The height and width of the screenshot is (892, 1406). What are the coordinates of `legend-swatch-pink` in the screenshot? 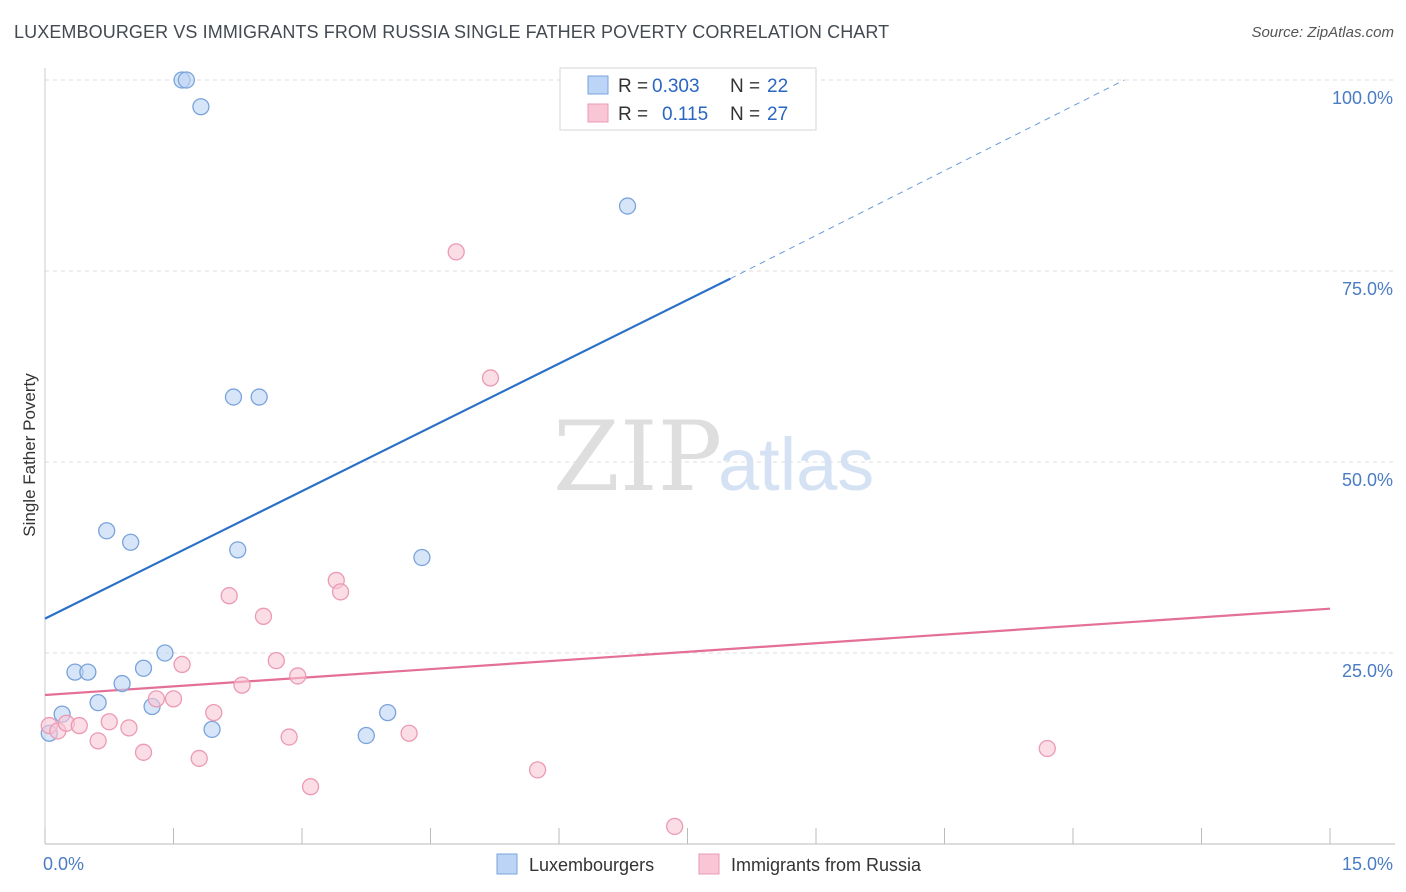 It's located at (598, 113).